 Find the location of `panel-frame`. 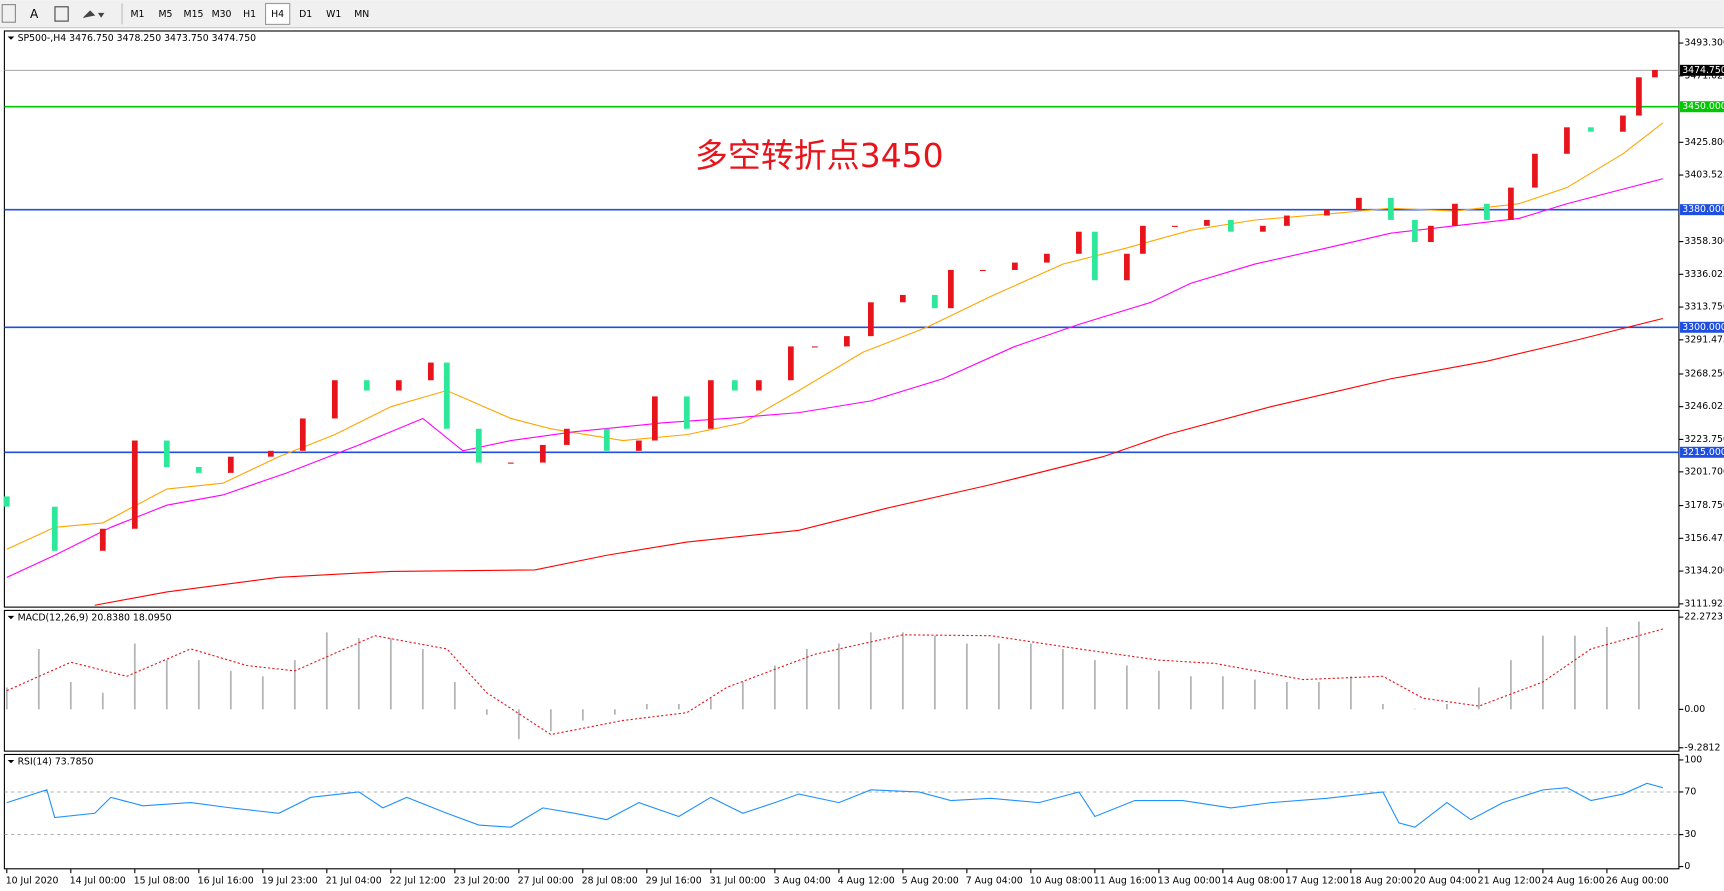

panel-frame is located at coordinates (841, 811).